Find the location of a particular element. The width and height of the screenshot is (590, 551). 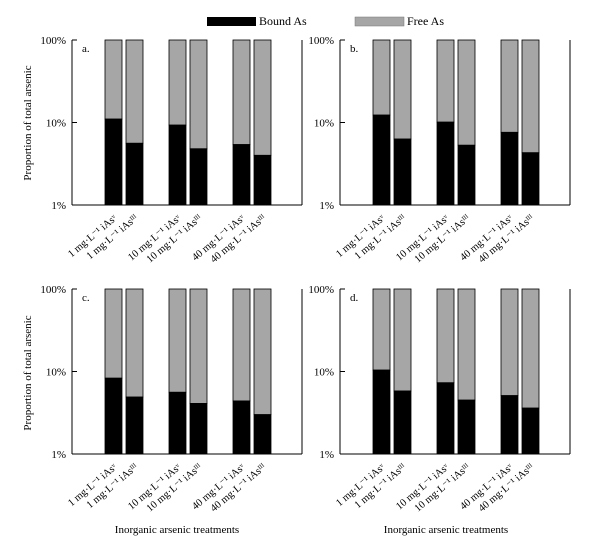

x-axis-label-right: Inorganic arsenic treatments is located at coordinates (446, 530).